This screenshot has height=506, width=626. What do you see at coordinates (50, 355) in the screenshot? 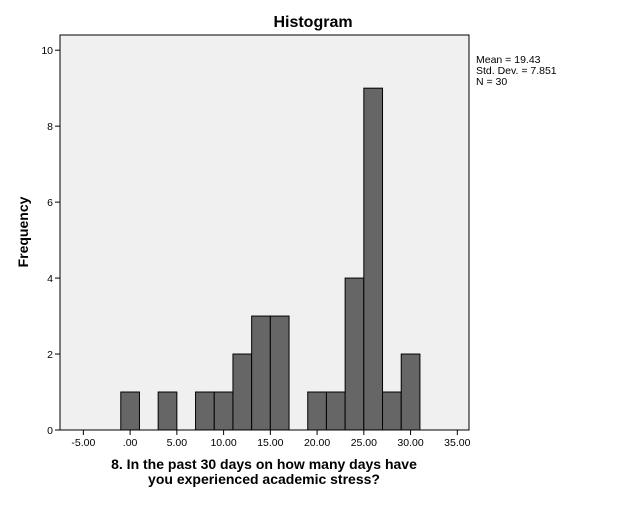
I see `y-tick-label-1: 2` at bounding box center [50, 355].